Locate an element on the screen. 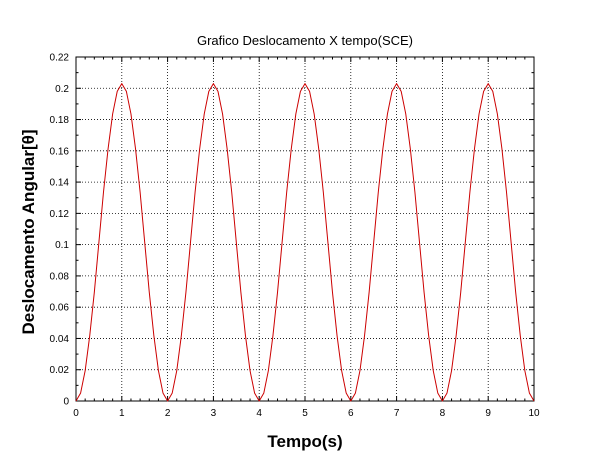 The width and height of the screenshot is (610, 460). y-axis-label: Deslocamento Angular[θ] is located at coordinates (28, 231).